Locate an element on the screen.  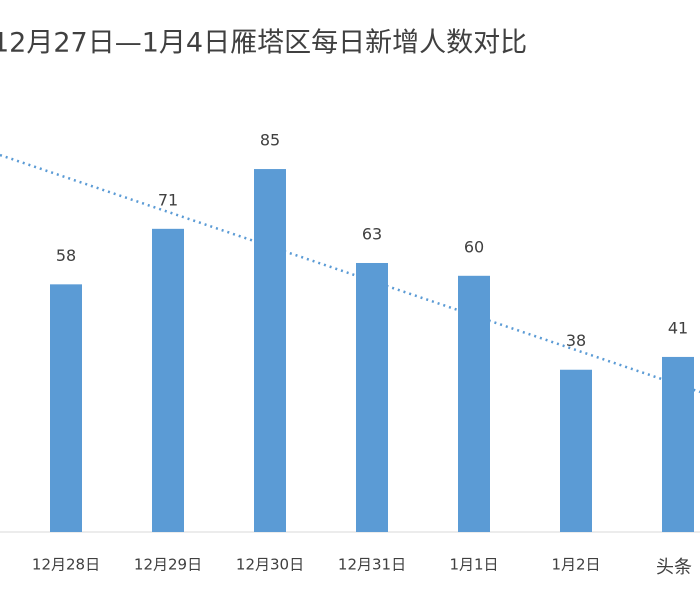
data-label: 63 is located at coordinates (372, 233).